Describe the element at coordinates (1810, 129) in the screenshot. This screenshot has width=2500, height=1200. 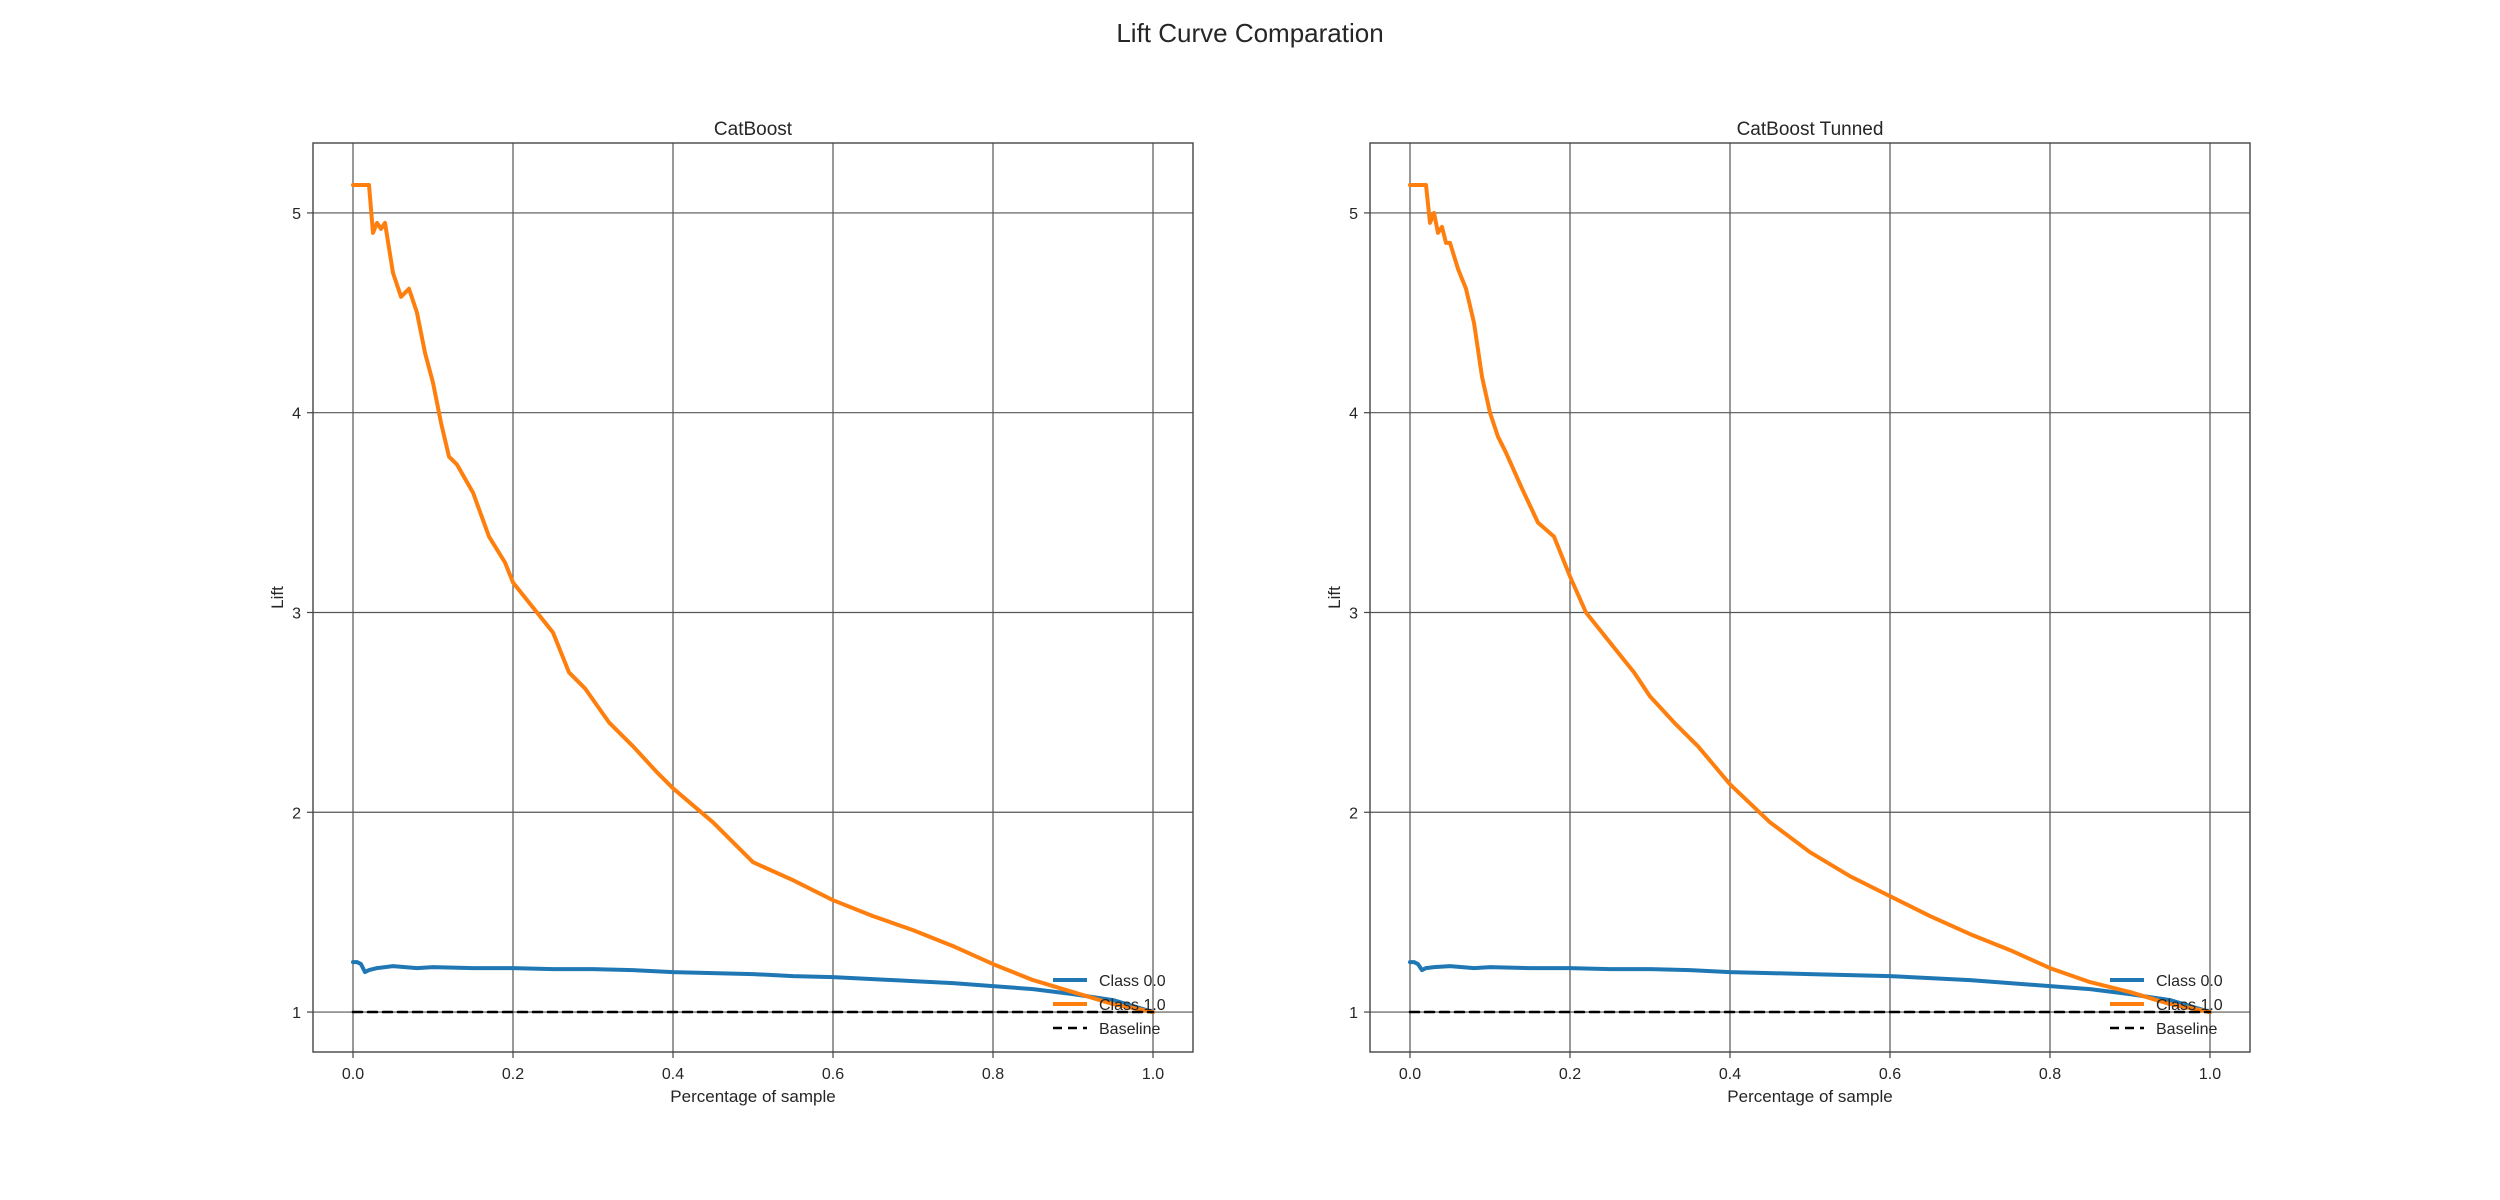
I see `panel-title: CatBoost Tunned` at that location.